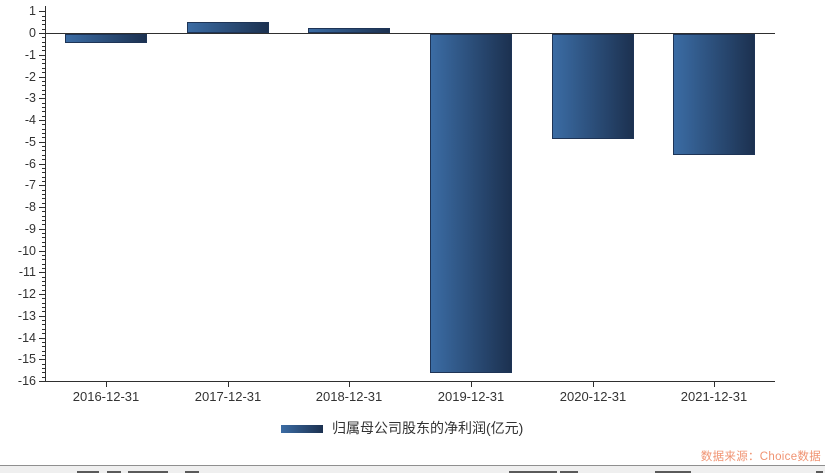 The height and width of the screenshot is (473, 825). What do you see at coordinates (30, 98) in the screenshot?
I see `y-axis-label: -3` at bounding box center [30, 98].